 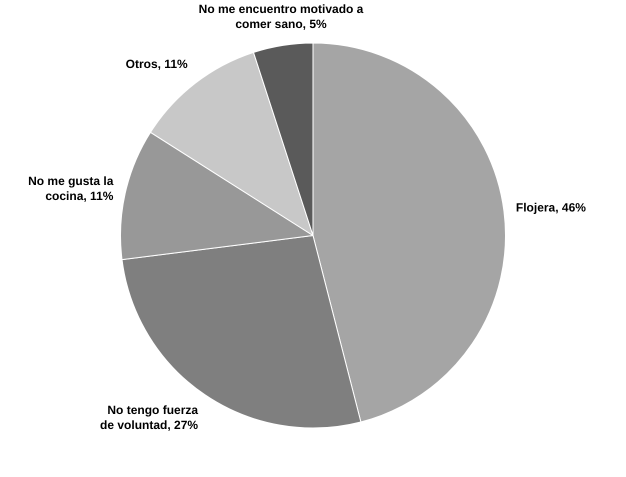 What do you see at coordinates (551, 207) in the screenshot?
I see `slice-label: Flojera, 46%` at bounding box center [551, 207].